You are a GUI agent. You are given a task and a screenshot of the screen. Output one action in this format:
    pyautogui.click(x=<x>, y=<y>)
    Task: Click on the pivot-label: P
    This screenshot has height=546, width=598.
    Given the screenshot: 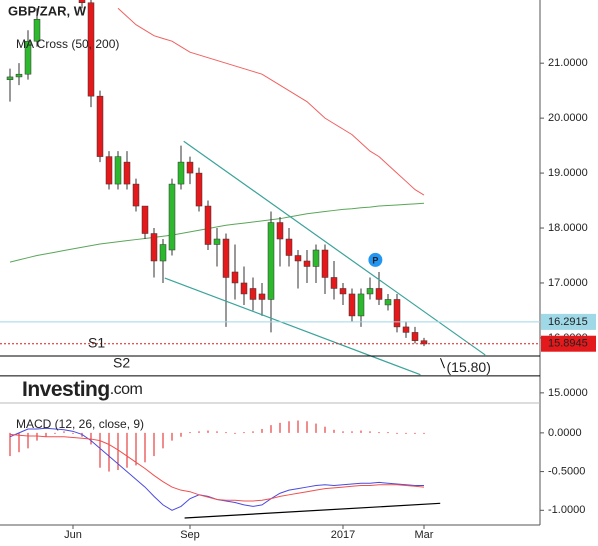 What is the action you would take?
    pyautogui.click(x=375, y=260)
    